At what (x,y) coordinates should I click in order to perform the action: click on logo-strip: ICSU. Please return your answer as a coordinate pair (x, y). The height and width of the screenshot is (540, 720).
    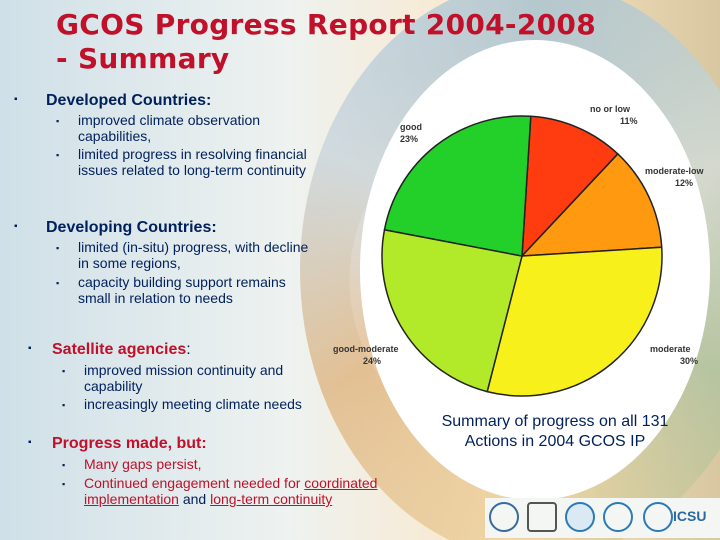
    Looking at the image, I should click on (602, 518).